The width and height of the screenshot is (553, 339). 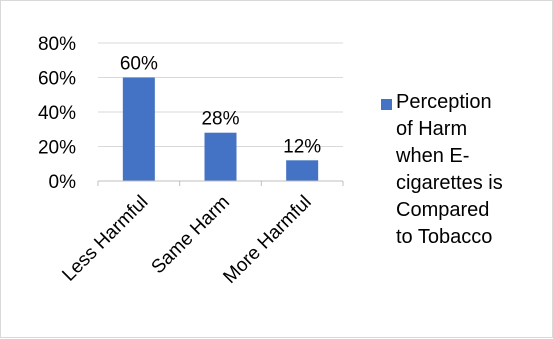 What do you see at coordinates (444, 237) in the screenshot?
I see `legend-label-line: to Tobacco` at bounding box center [444, 237].